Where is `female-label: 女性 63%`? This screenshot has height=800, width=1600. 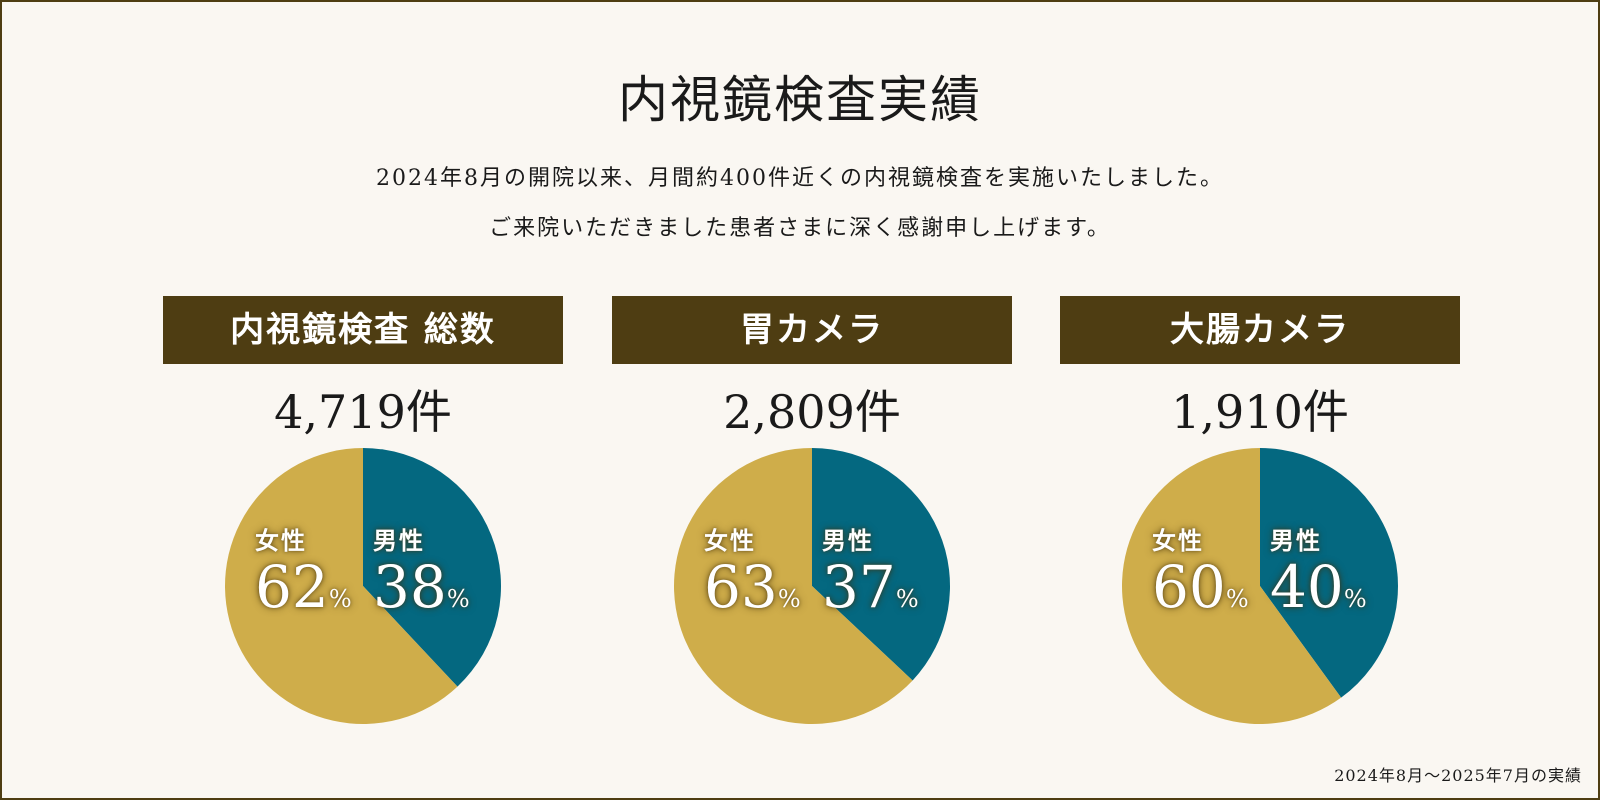 female-label: 女性 63% is located at coordinates (752, 568).